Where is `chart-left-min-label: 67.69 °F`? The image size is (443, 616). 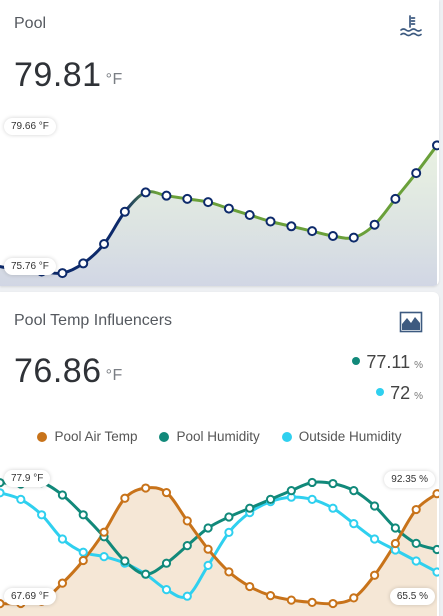
chart-left-min-label: 67.69 °F is located at coordinates (30, 596).